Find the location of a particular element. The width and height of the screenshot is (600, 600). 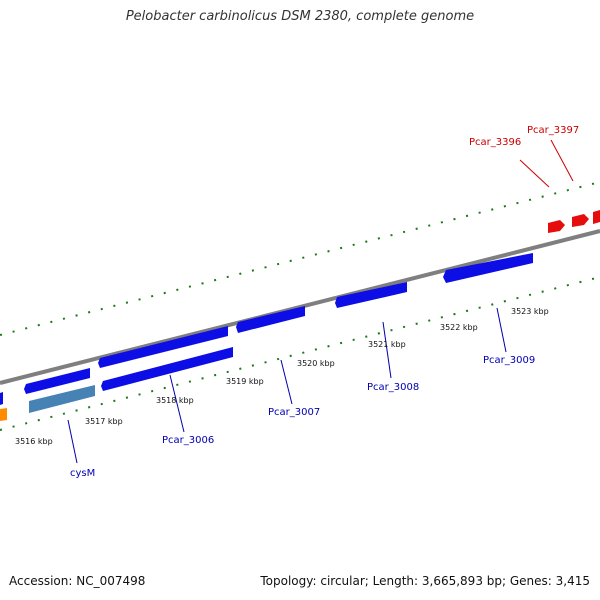

gene-label: Pcar_3008 is located at coordinates (393, 387).